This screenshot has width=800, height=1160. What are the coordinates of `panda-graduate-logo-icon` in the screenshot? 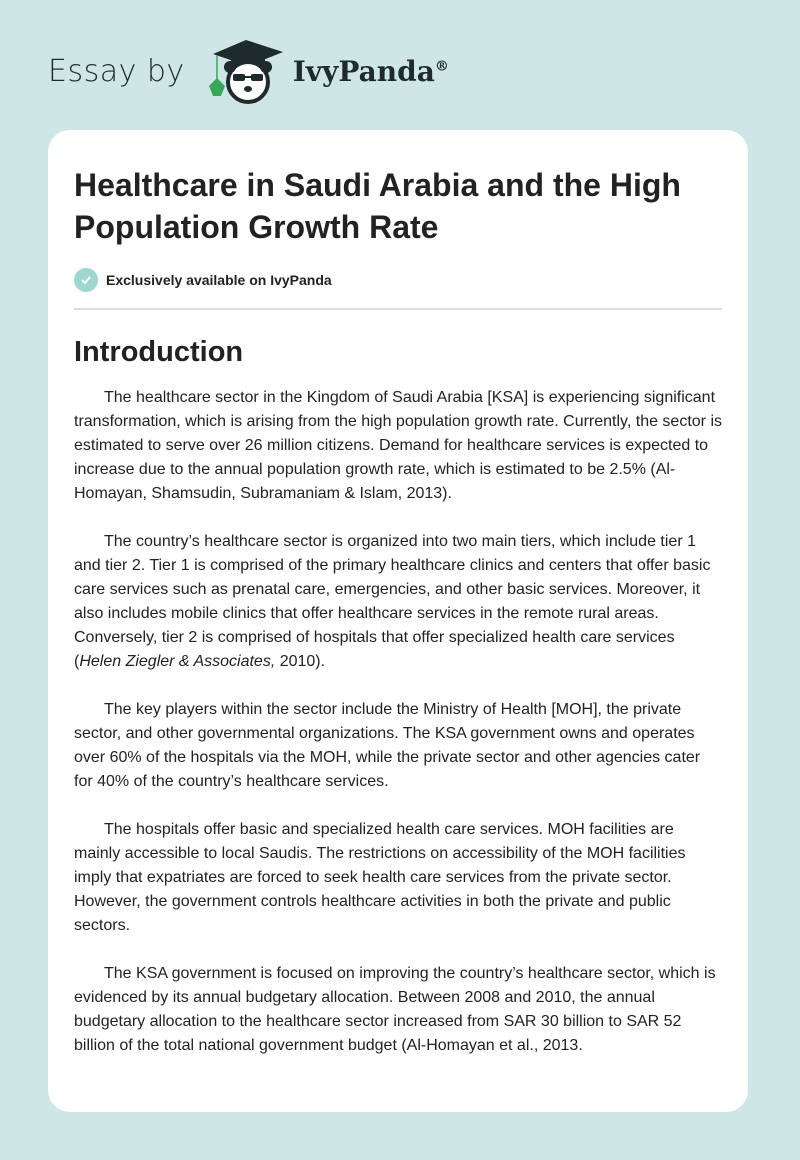 It's located at (246, 71).